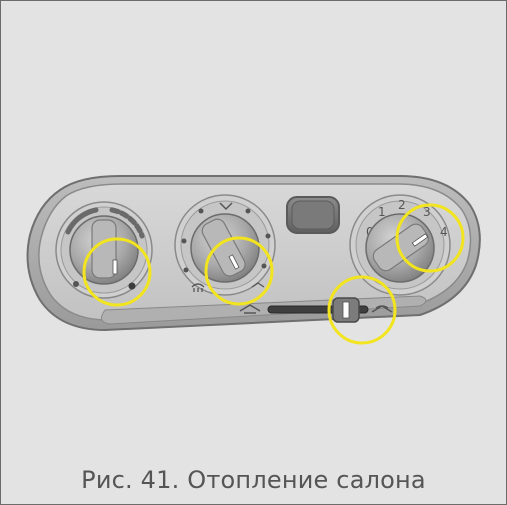  I want to click on airflow-knob-group, so click(225, 245).